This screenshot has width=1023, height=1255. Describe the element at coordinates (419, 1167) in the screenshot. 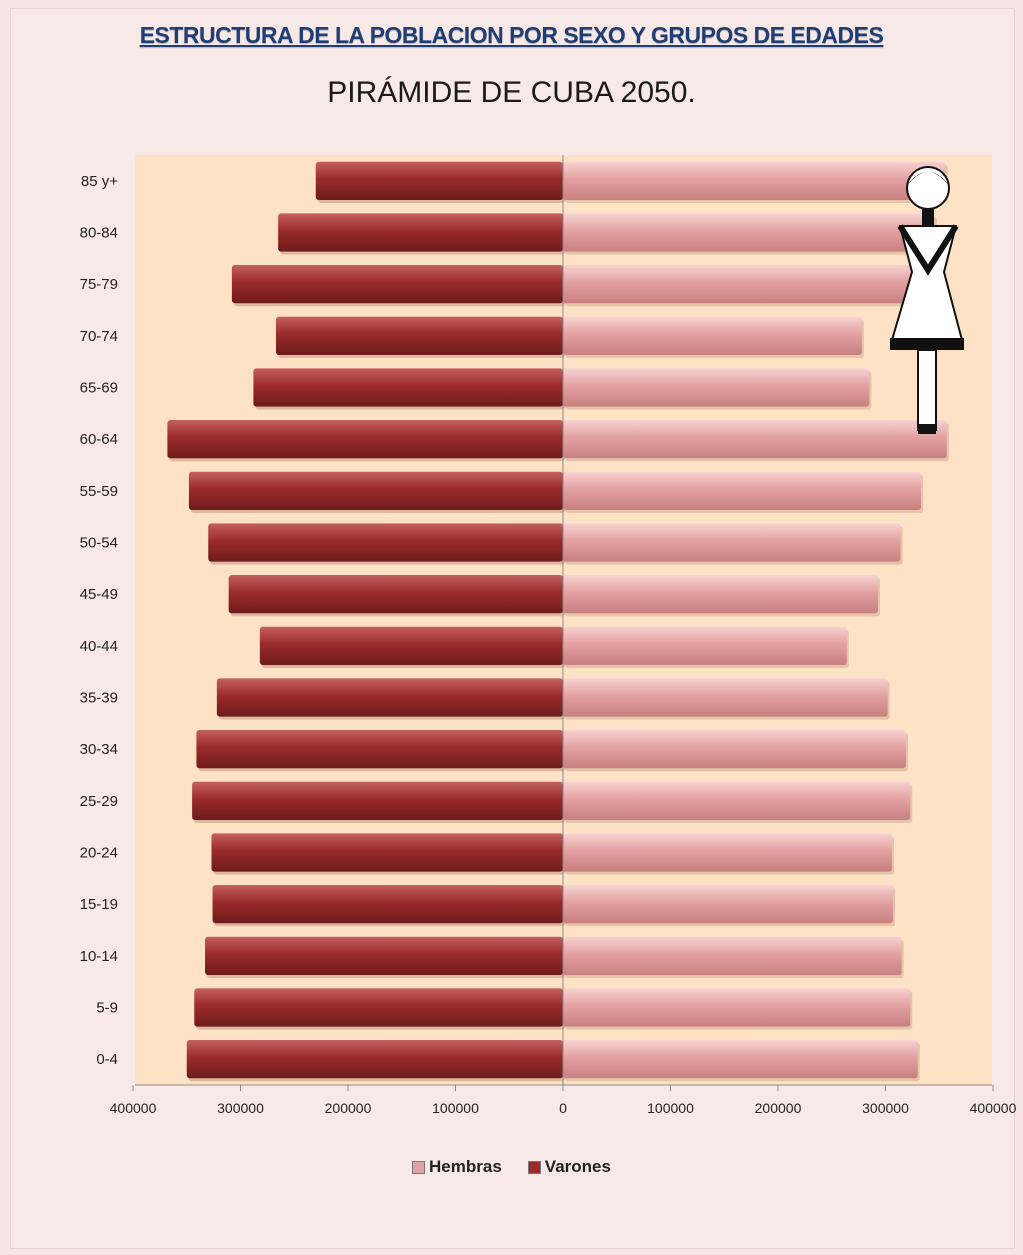

I see `legend-swatch-hembras` at that location.